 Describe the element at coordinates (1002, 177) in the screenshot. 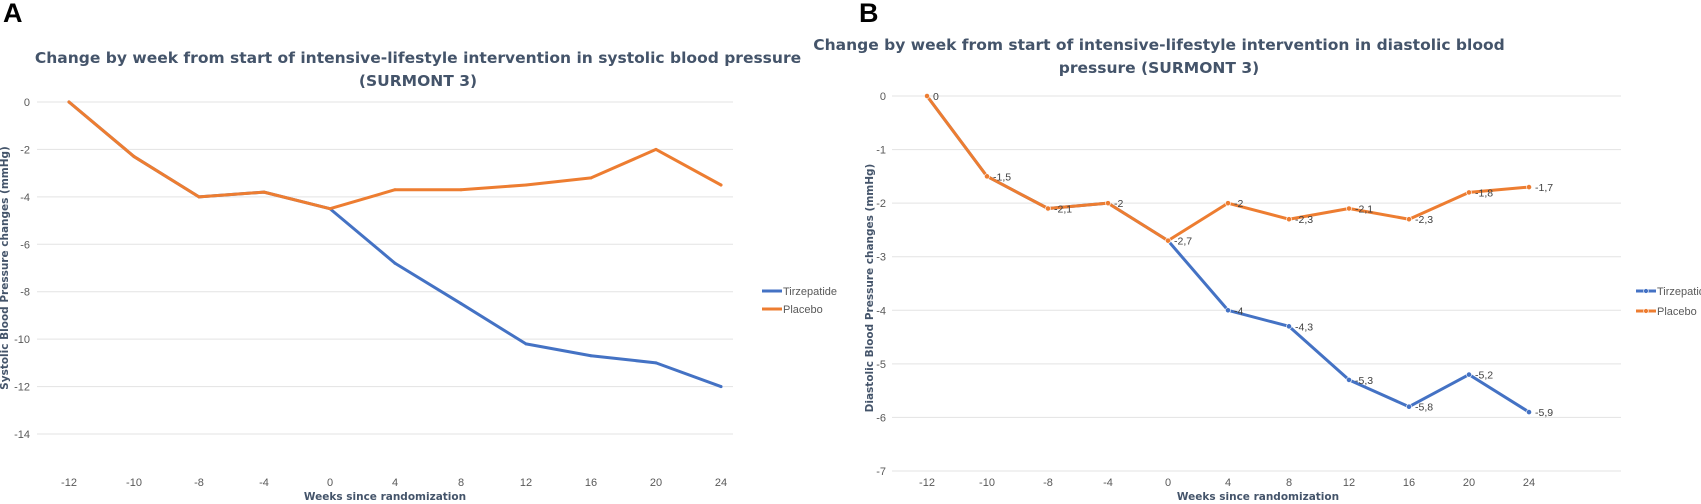

I see `data-label: -1,5` at that location.